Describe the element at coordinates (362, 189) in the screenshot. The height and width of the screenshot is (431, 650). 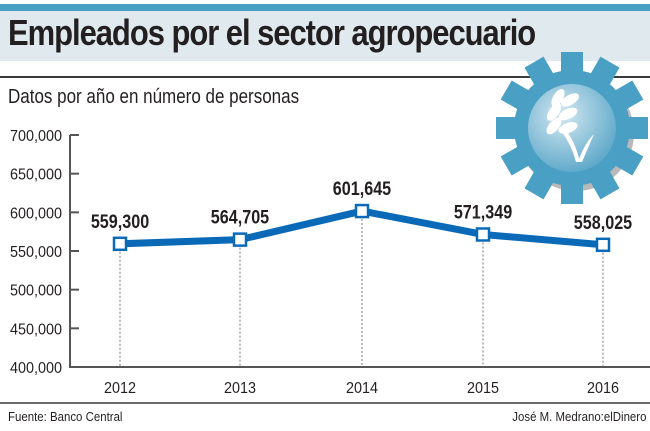
I see `data-label: 601,645` at that location.